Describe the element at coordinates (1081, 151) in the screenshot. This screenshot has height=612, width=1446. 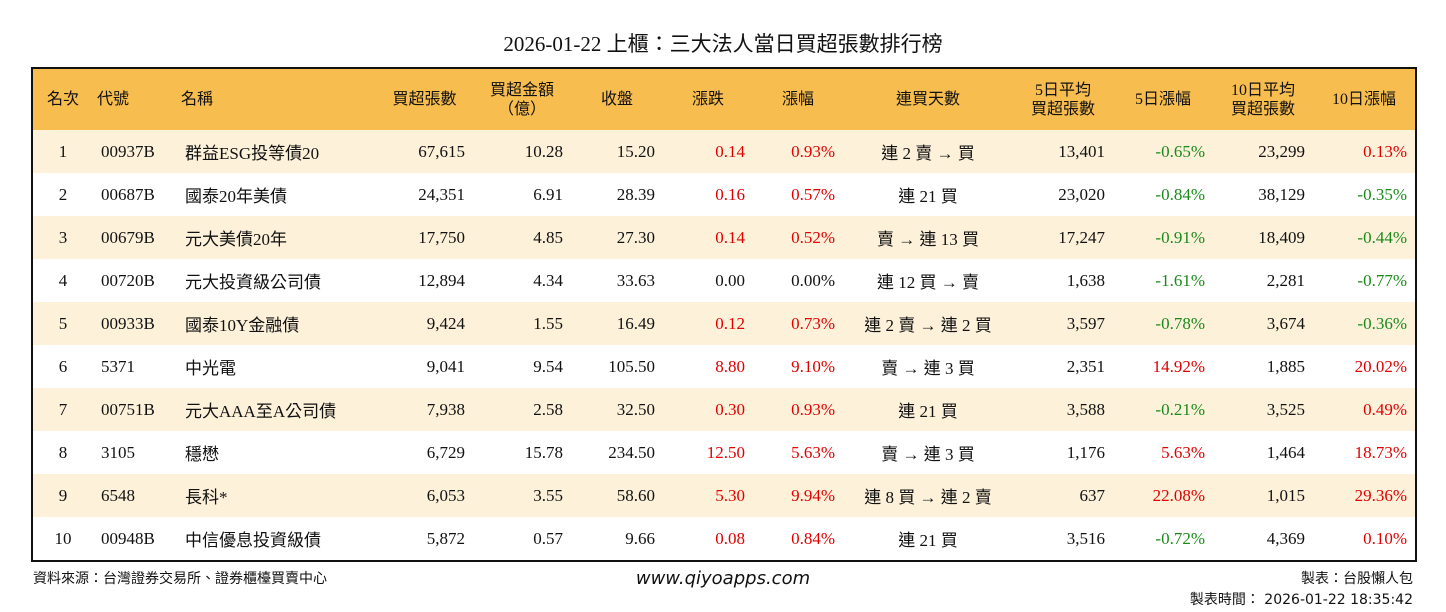
I see `table-cell: 13,401` at that location.